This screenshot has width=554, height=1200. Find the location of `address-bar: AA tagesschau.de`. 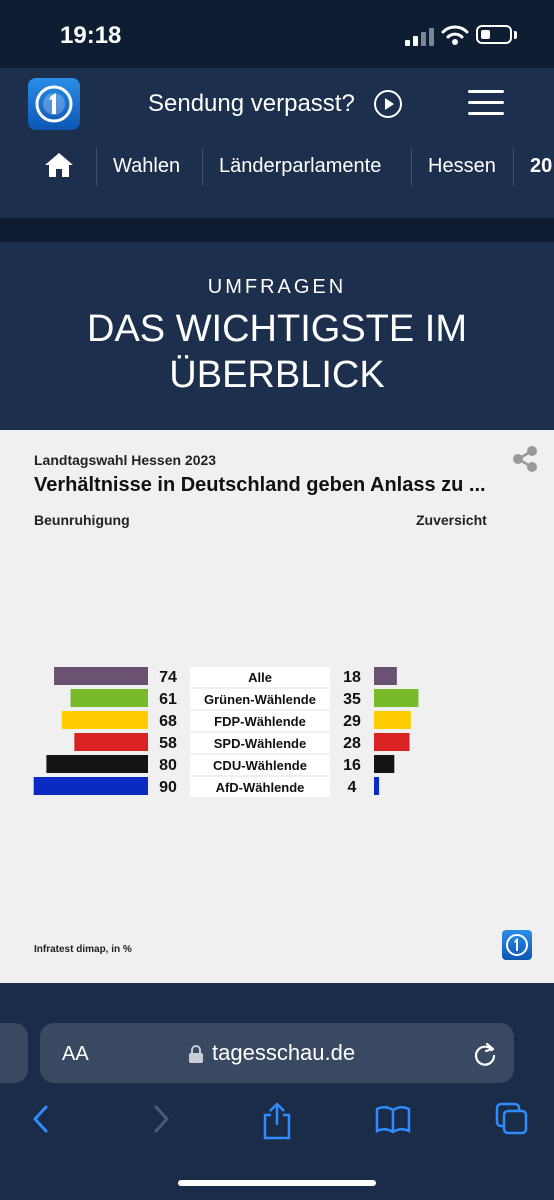

address-bar: AA tagesschau.de is located at coordinates (277, 1053).